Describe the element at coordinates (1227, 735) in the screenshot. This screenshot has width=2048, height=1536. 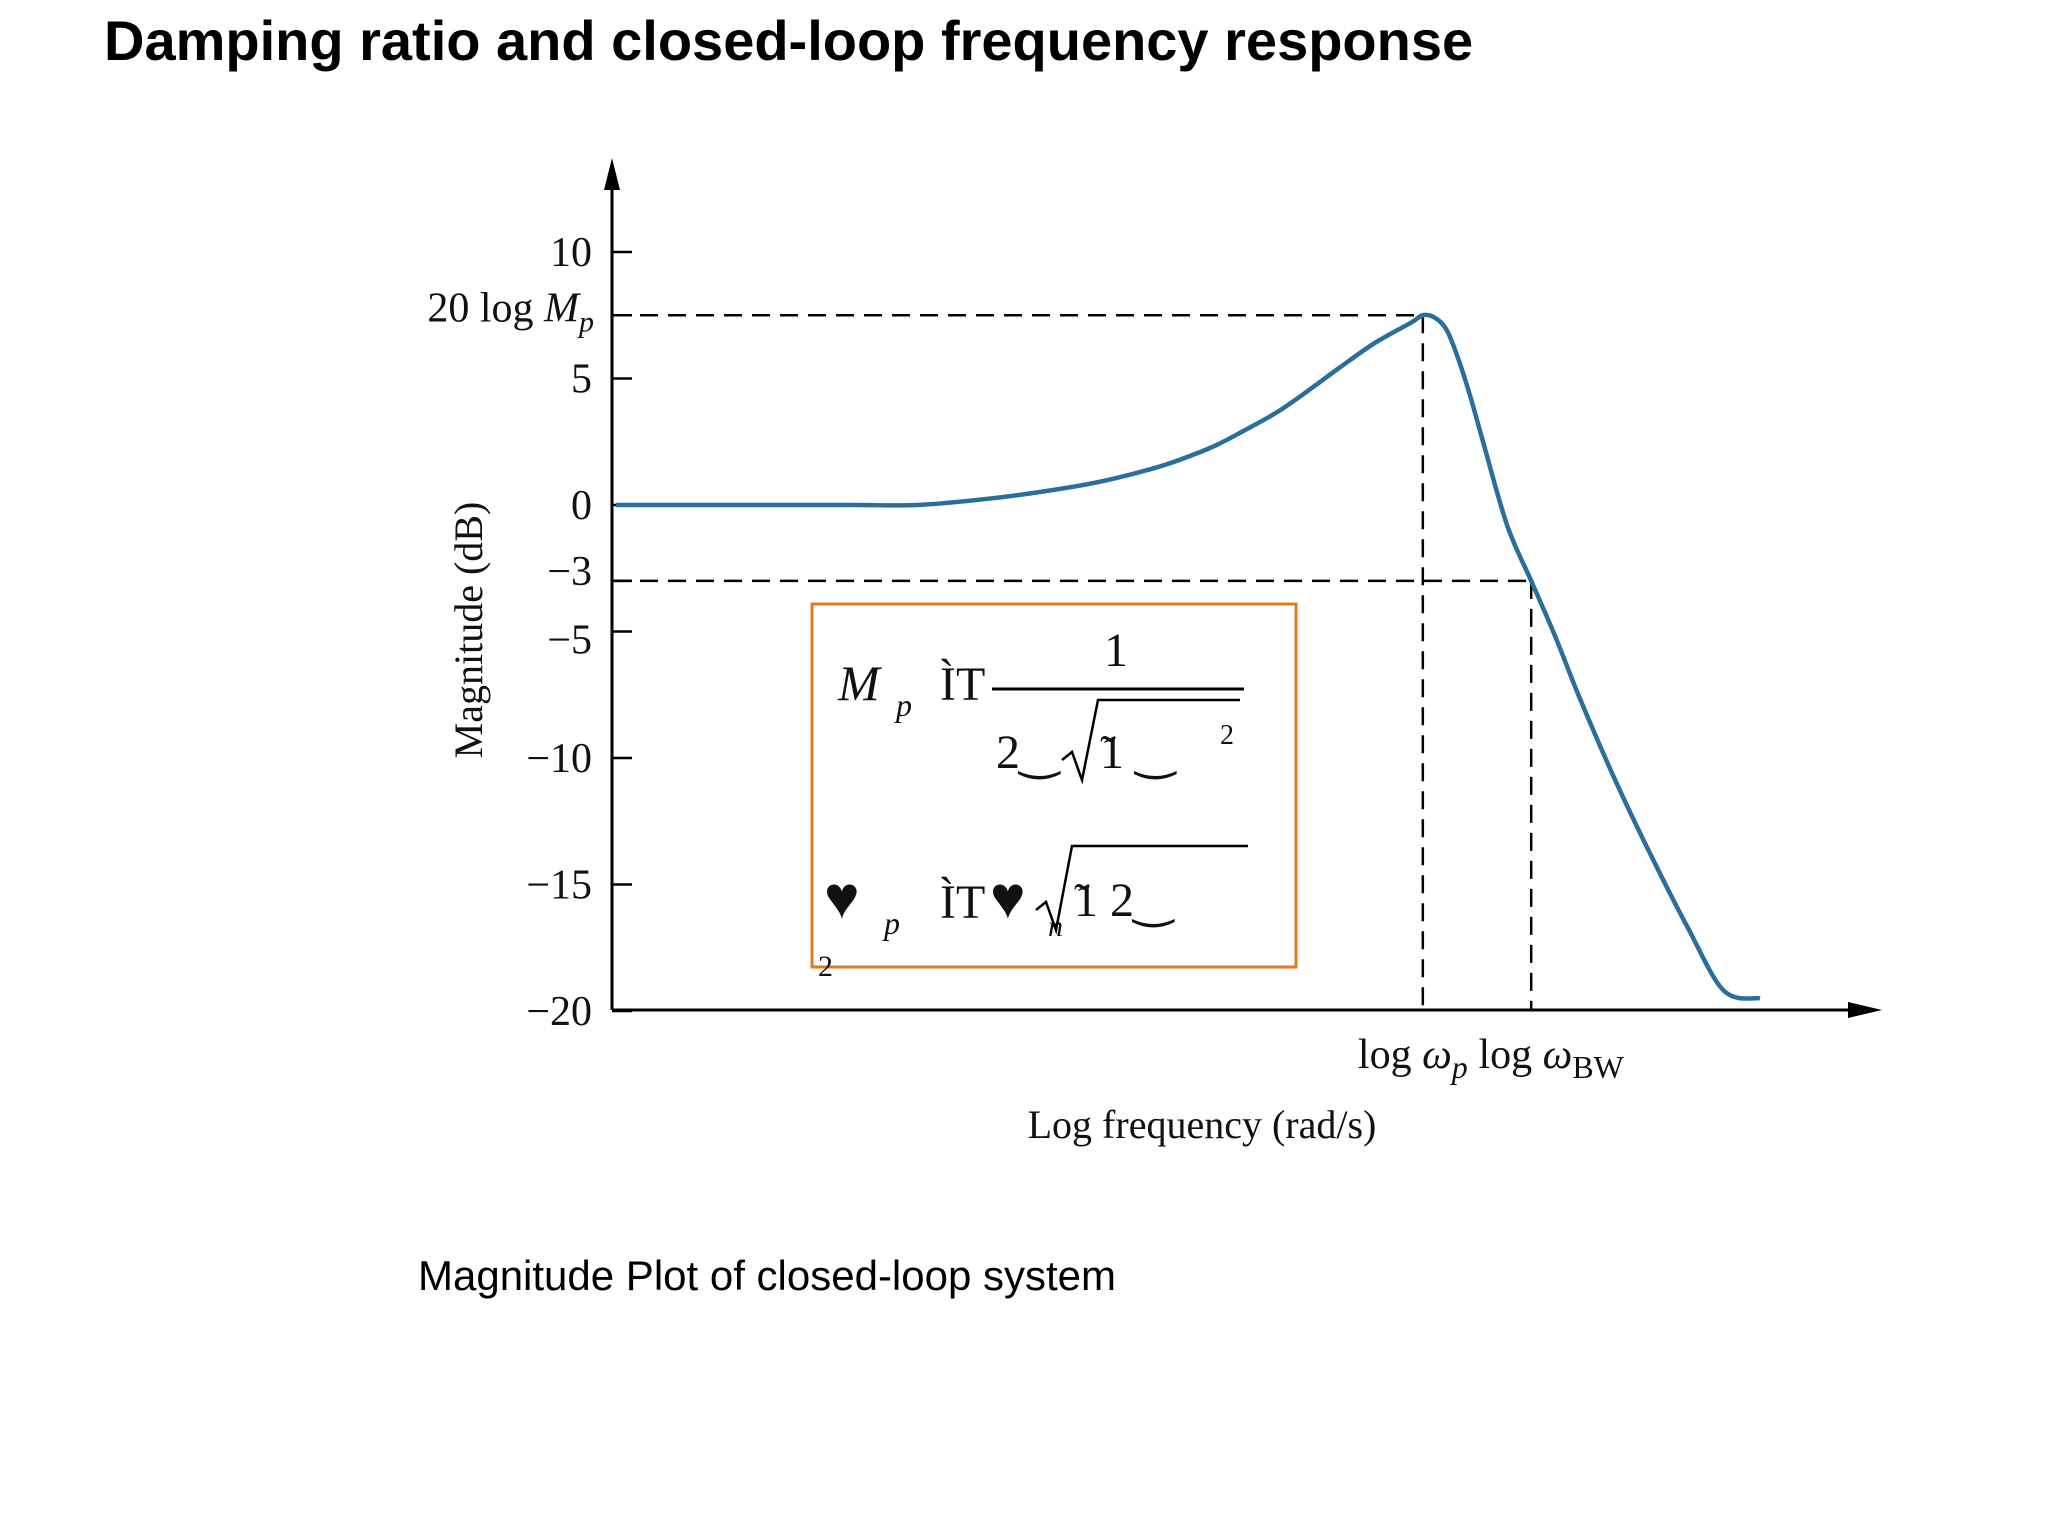
I see `formula-denominator-sup: 2` at that location.